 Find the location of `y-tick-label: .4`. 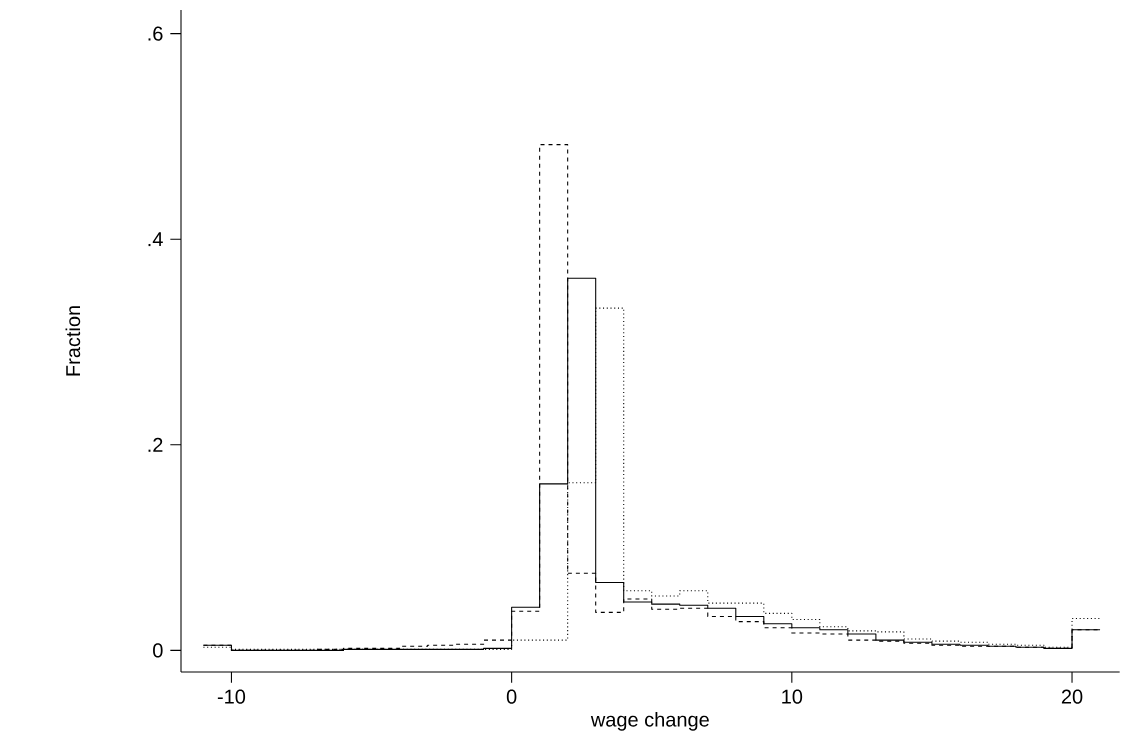

y-tick-label: .4 is located at coordinates (155, 239).